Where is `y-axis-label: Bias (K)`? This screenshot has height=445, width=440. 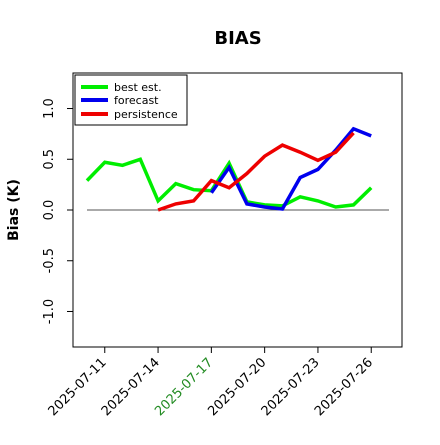 y-axis-label: Bias (K) is located at coordinates (14, 210).